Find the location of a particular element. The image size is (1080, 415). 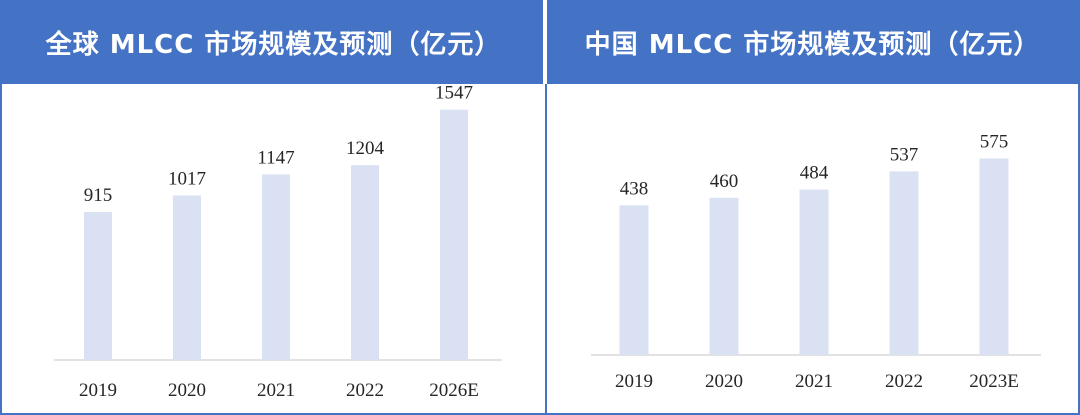

value-label-2021: 1147 is located at coordinates (275, 157).